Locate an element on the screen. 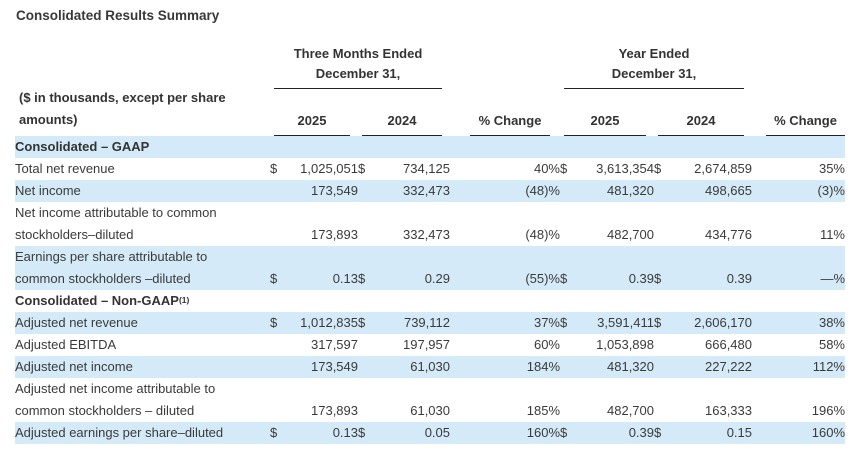  value-3mo-2024: 197,957 is located at coordinates (426, 344).